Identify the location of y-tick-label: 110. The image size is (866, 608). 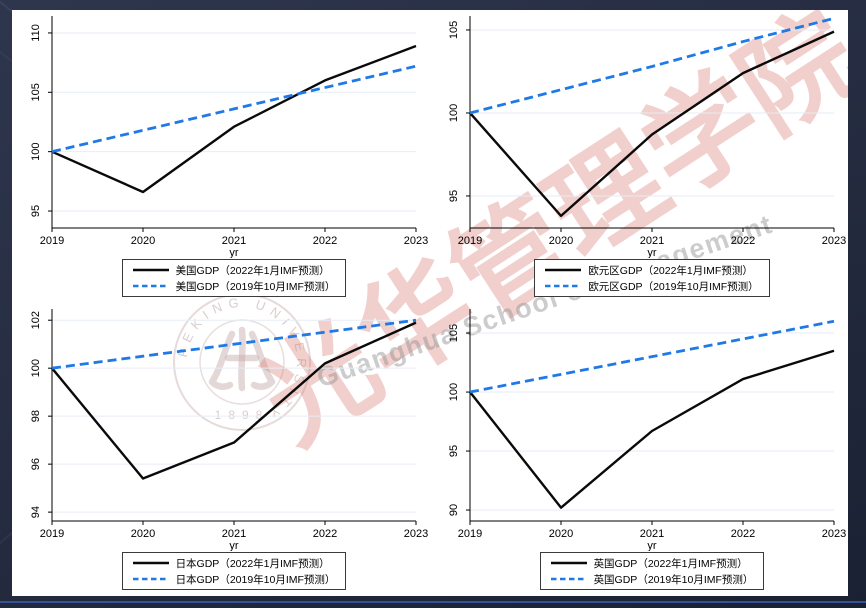
(36, 33).